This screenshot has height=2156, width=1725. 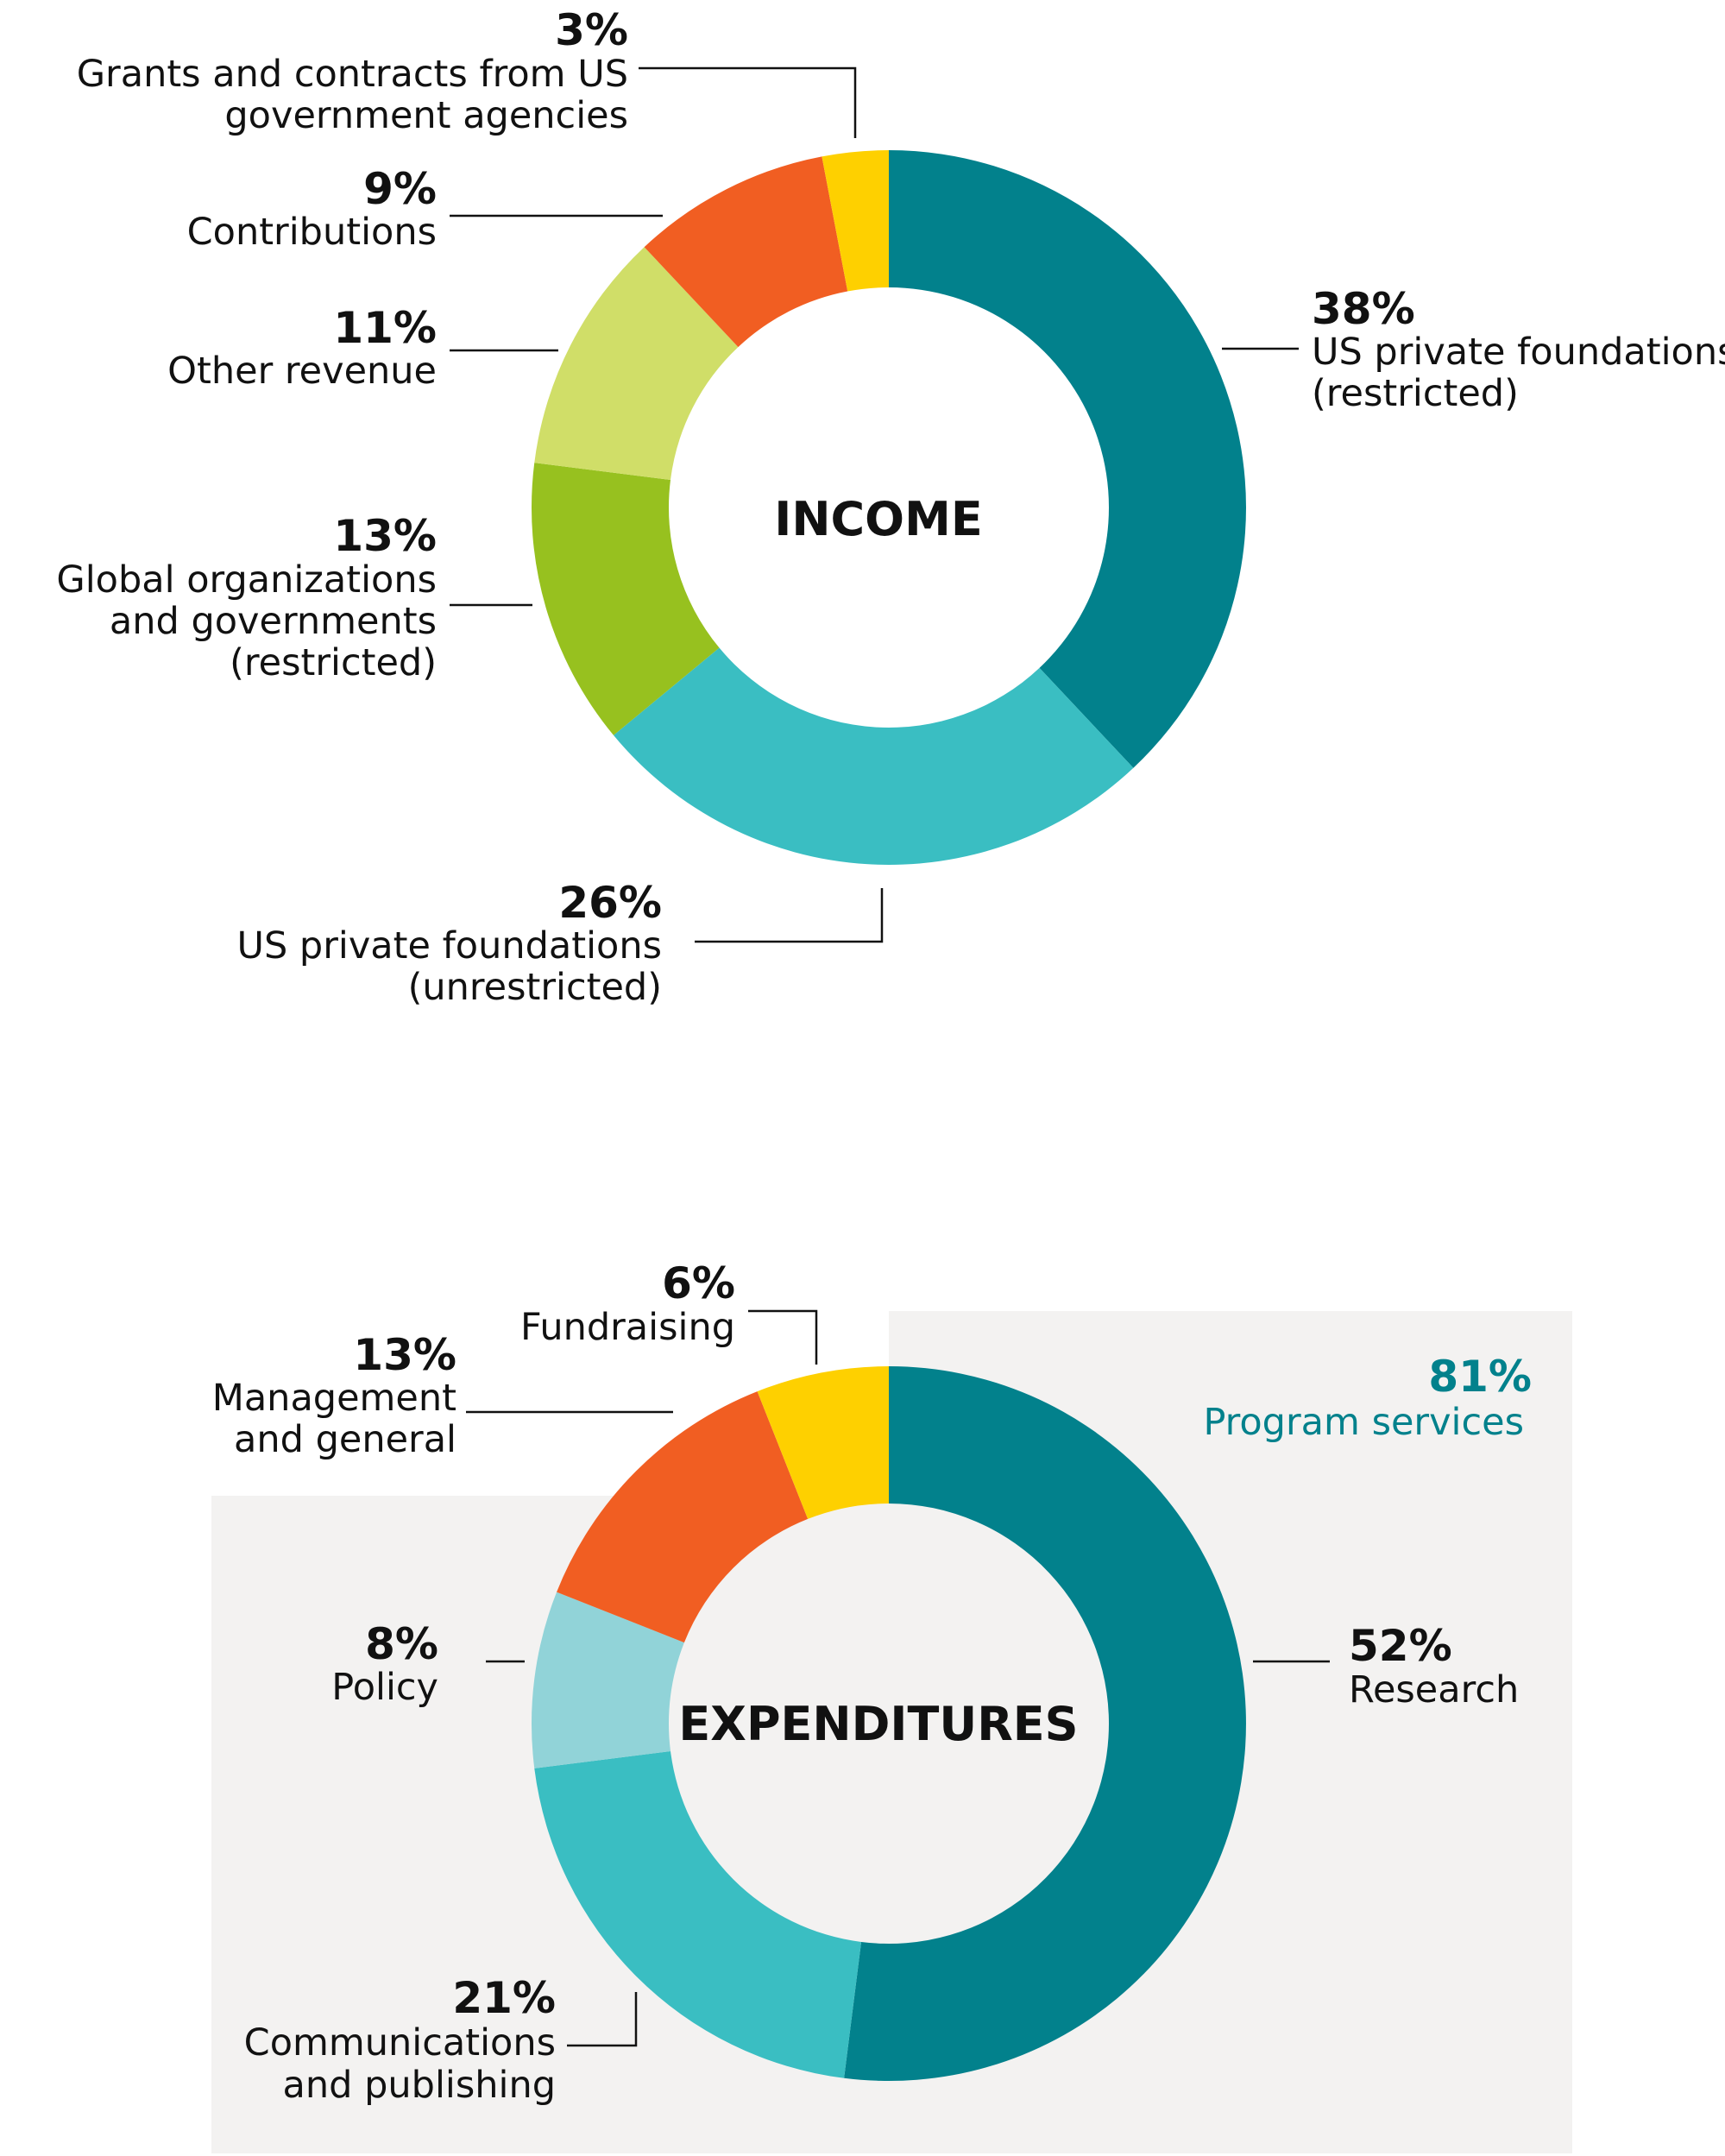 I want to click on slice-name-label: Grants and contracts from US, so click(x=352, y=75).